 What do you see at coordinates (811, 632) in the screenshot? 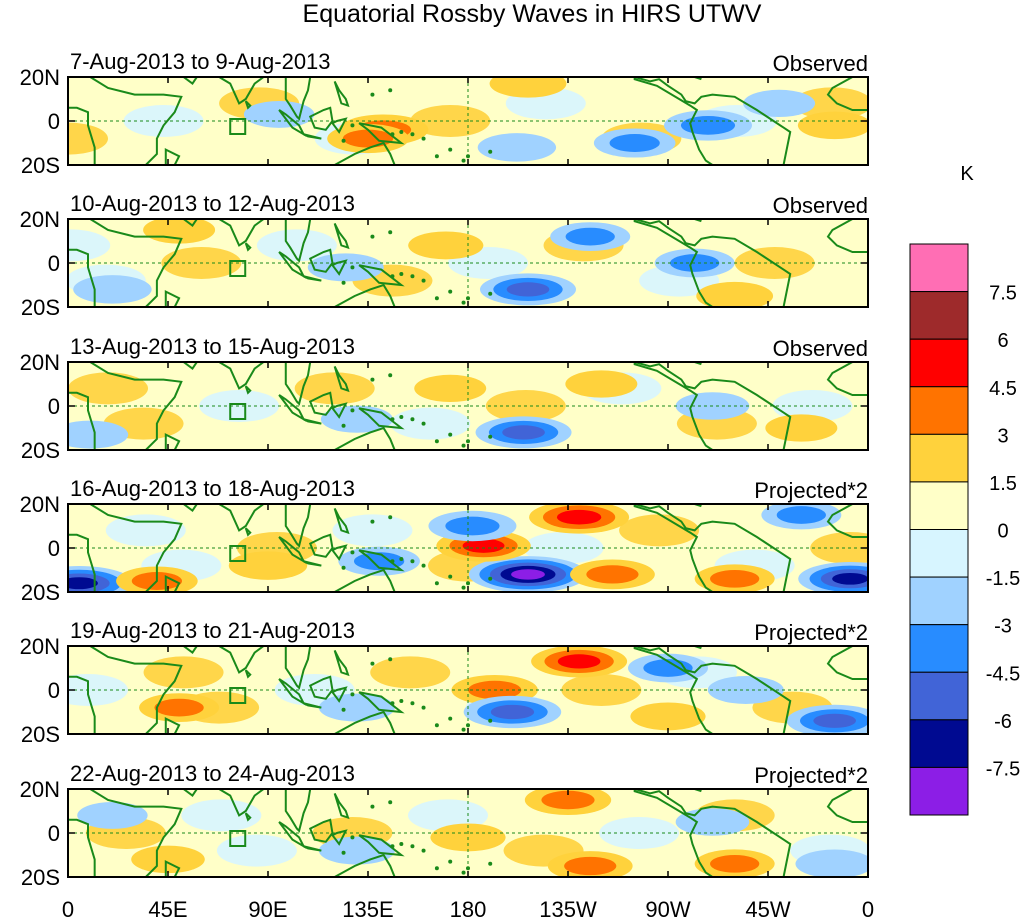
I see `panel-label: Projected*2` at bounding box center [811, 632].